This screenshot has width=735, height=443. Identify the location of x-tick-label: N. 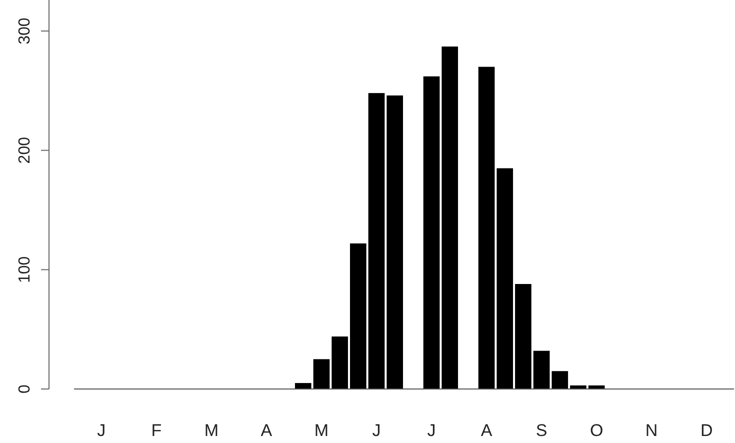
(651, 430).